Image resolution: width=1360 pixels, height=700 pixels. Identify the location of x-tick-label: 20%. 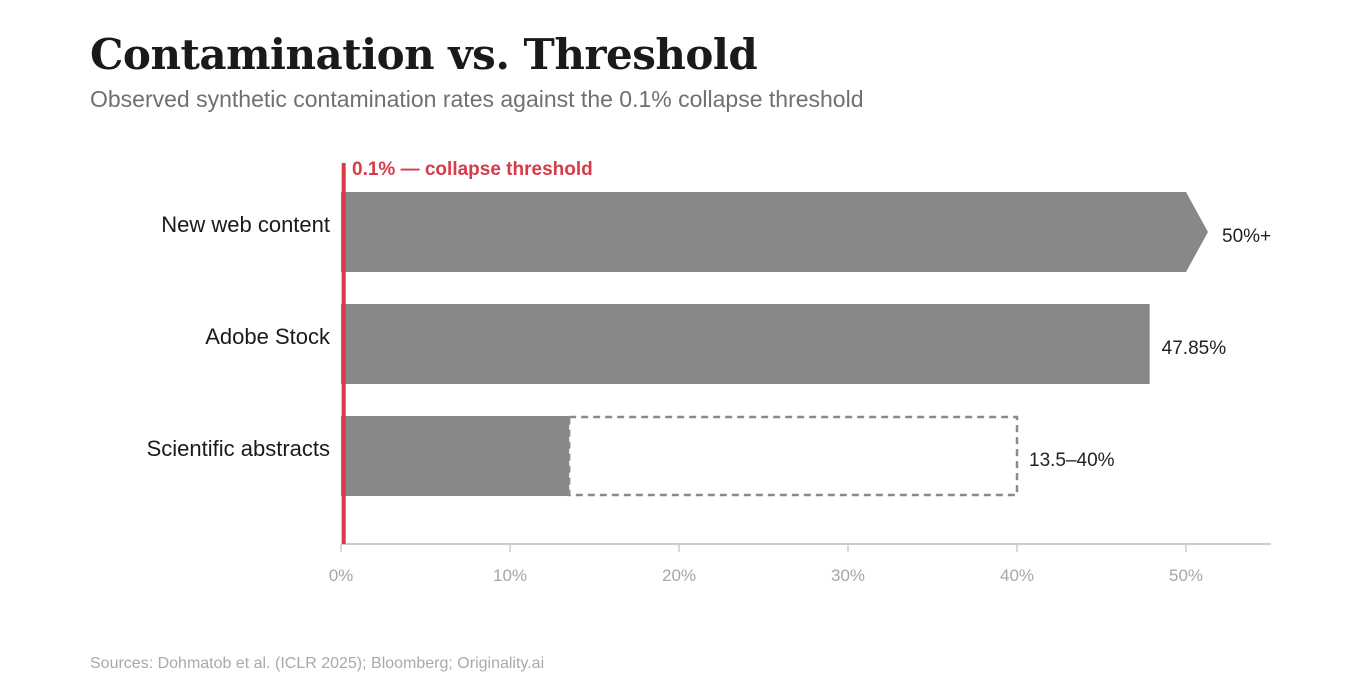
(679, 575).